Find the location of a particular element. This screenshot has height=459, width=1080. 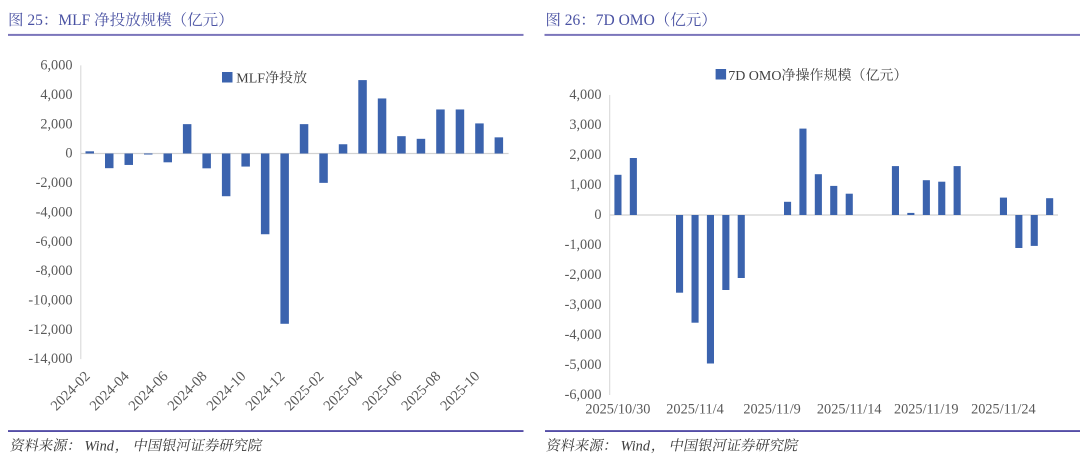

svg-text: 2025/10/30 is located at coordinates (617, 410).